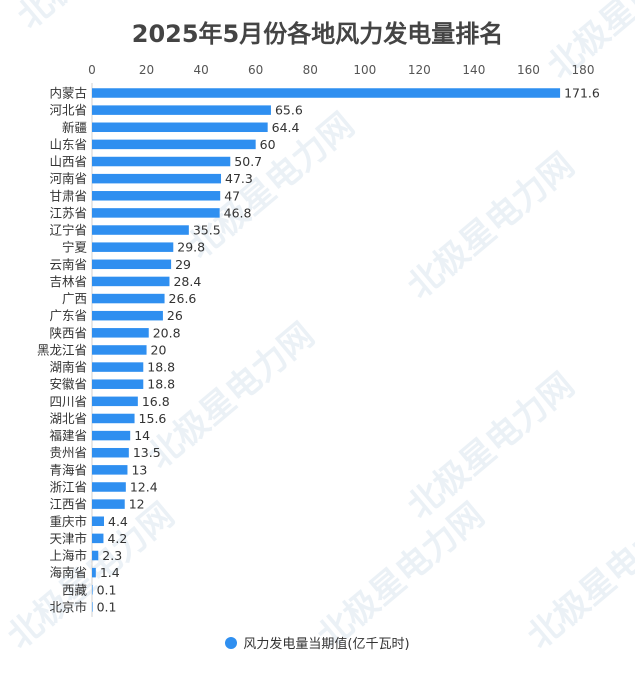 This screenshot has width=635, height=676. Describe the element at coordinates (68, 401) in the screenshot. I see `category-label: 四川省` at that location.